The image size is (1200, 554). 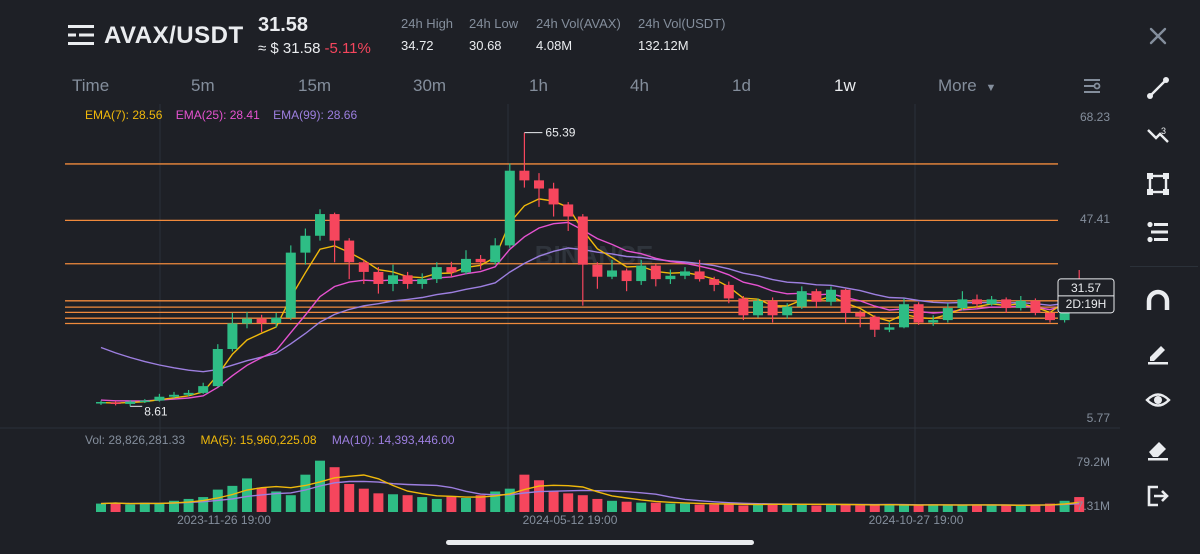 I want to click on ema7-label: EMA(7): 28.56, so click(x=124, y=115).